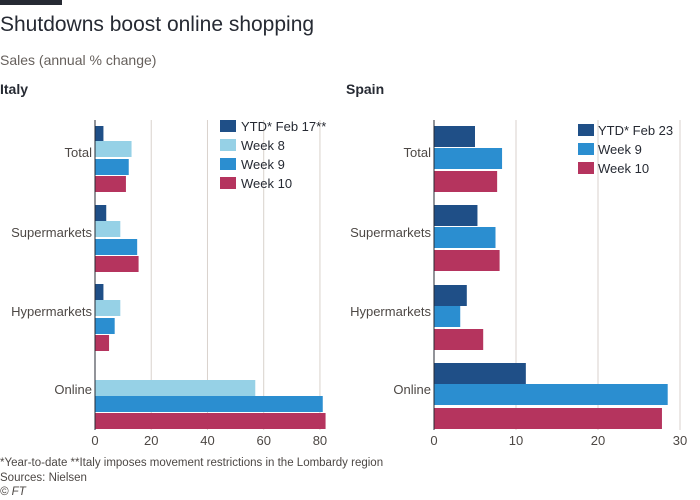  I want to click on italy-tick-label-0: 0, so click(94, 440).